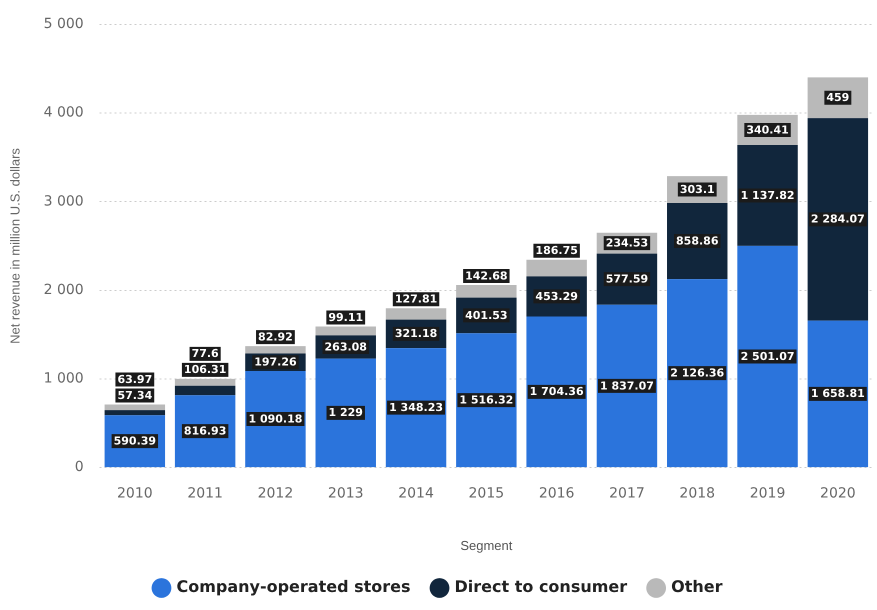  What do you see at coordinates (697, 241) in the screenshot?
I see `data-label: 858.86` at bounding box center [697, 241].